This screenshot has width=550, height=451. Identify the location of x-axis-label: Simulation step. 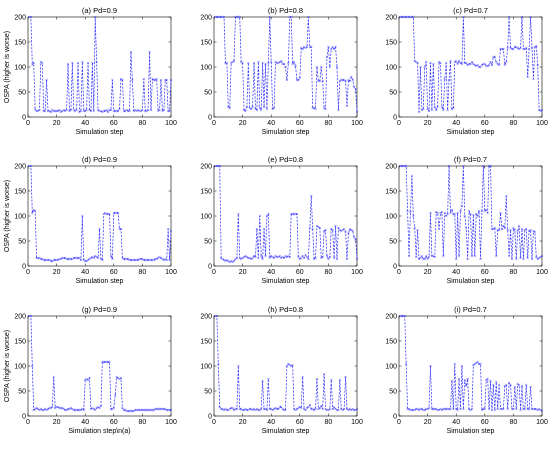
(471, 431).